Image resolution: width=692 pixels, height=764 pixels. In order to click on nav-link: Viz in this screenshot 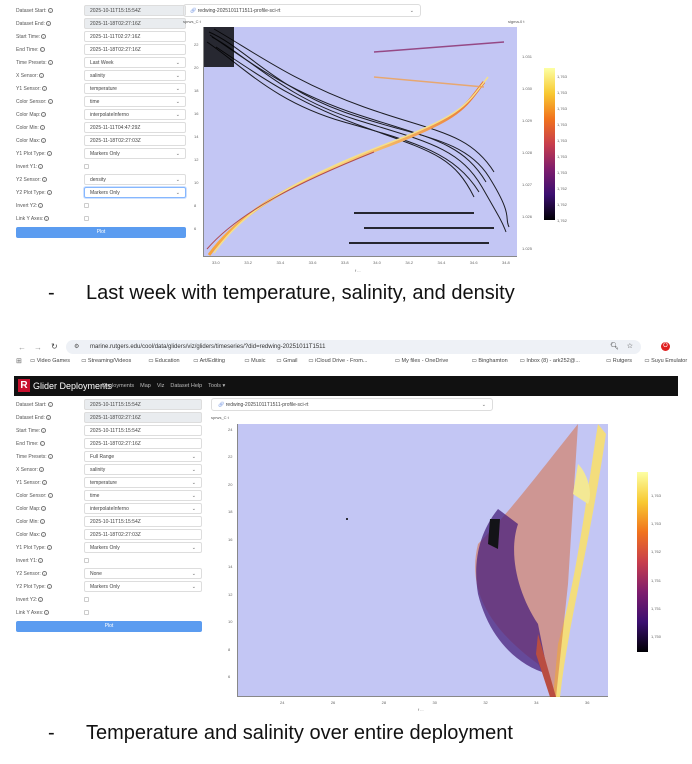, I will do `click(160, 386)`.